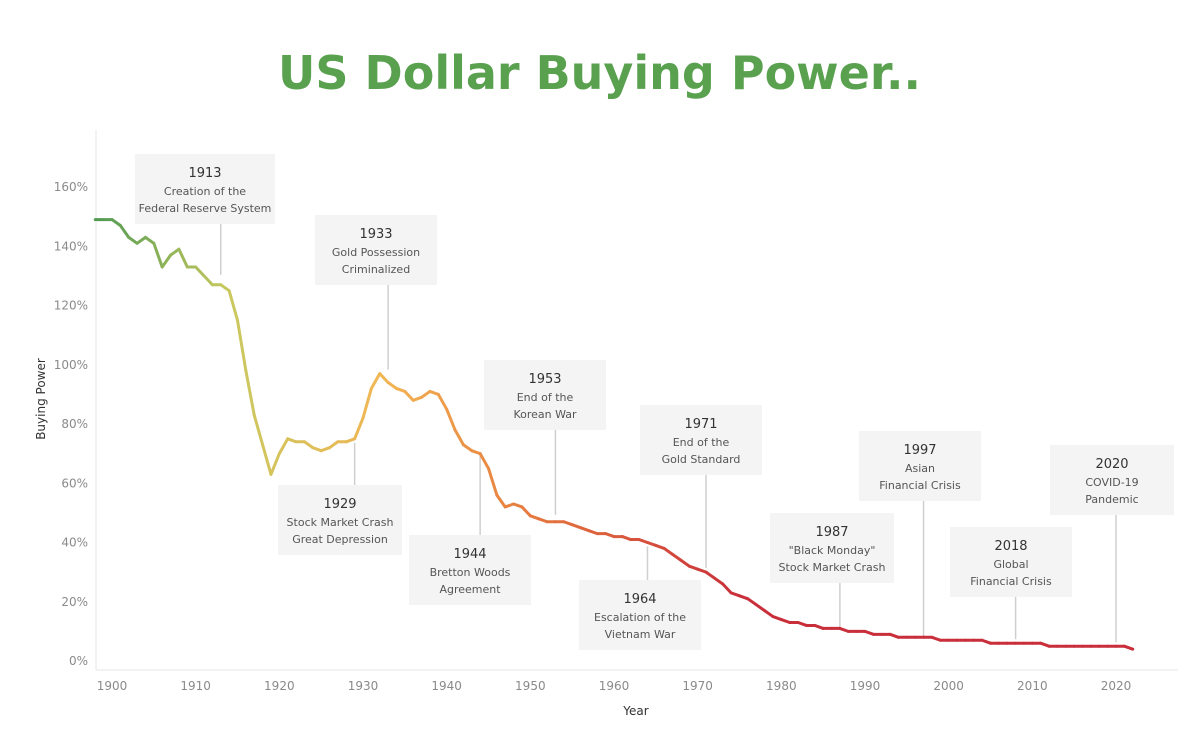  What do you see at coordinates (530, 686) in the screenshot?
I see `x-tick-label: 1950` at bounding box center [530, 686].